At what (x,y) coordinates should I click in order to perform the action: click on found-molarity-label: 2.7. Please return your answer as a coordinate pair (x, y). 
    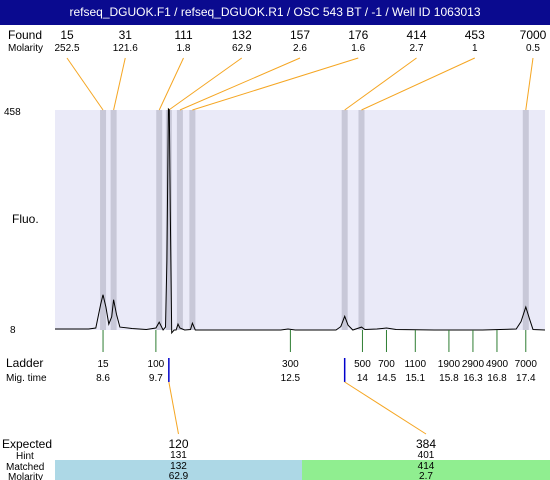
    Looking at the image, I should click on (417, 48).